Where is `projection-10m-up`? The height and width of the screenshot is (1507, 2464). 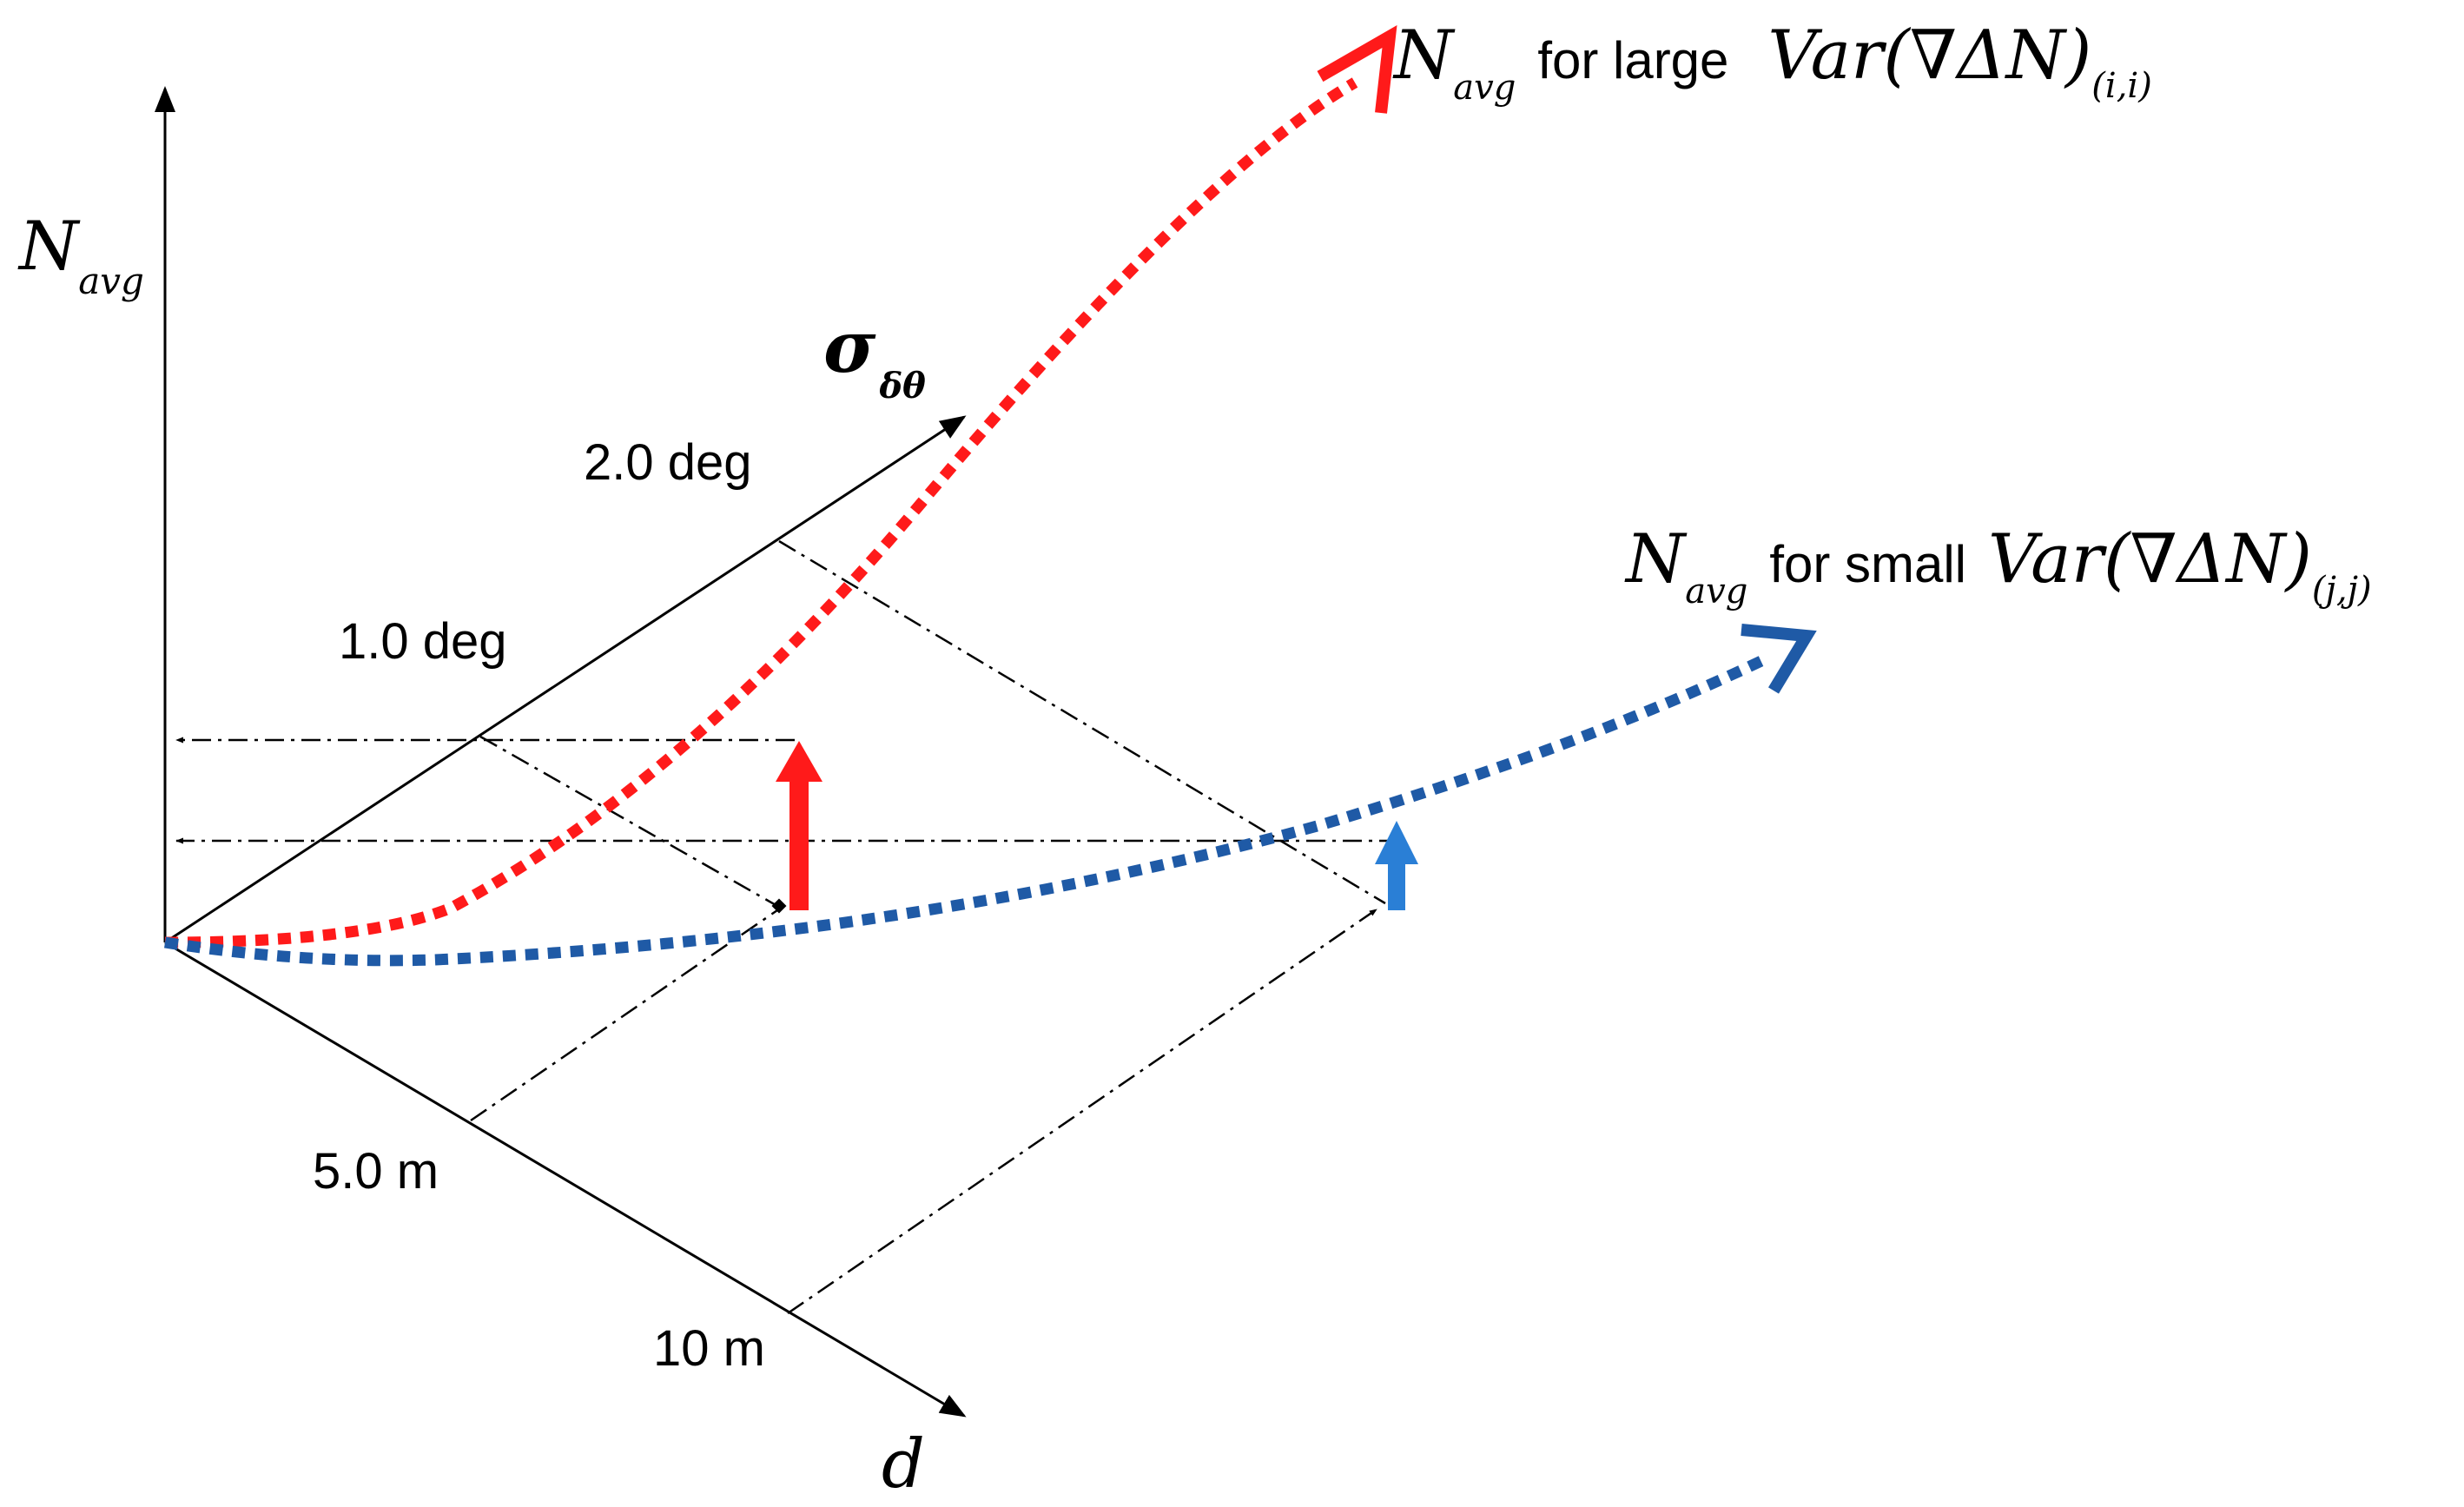 projection-10m-up is located at coordinates (1082, 1111).